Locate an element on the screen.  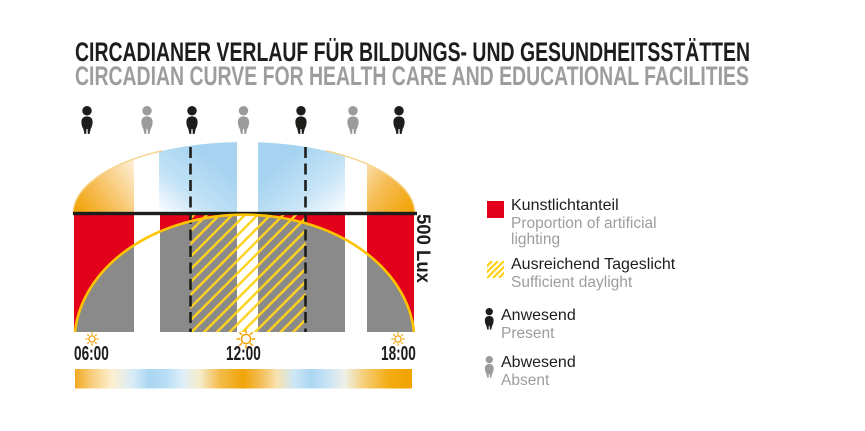
sun-icons is located at coordinates (245, 339).